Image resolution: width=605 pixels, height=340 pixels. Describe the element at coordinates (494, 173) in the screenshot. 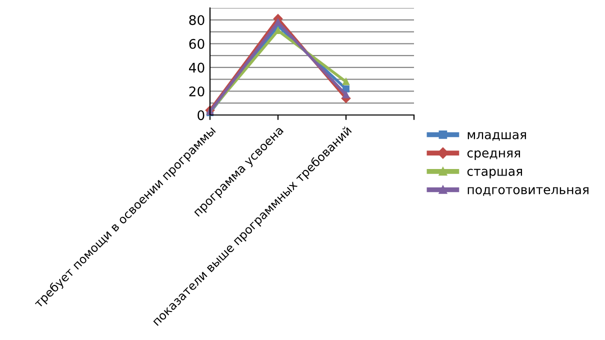

I see `legend-label: старшая` at that location.